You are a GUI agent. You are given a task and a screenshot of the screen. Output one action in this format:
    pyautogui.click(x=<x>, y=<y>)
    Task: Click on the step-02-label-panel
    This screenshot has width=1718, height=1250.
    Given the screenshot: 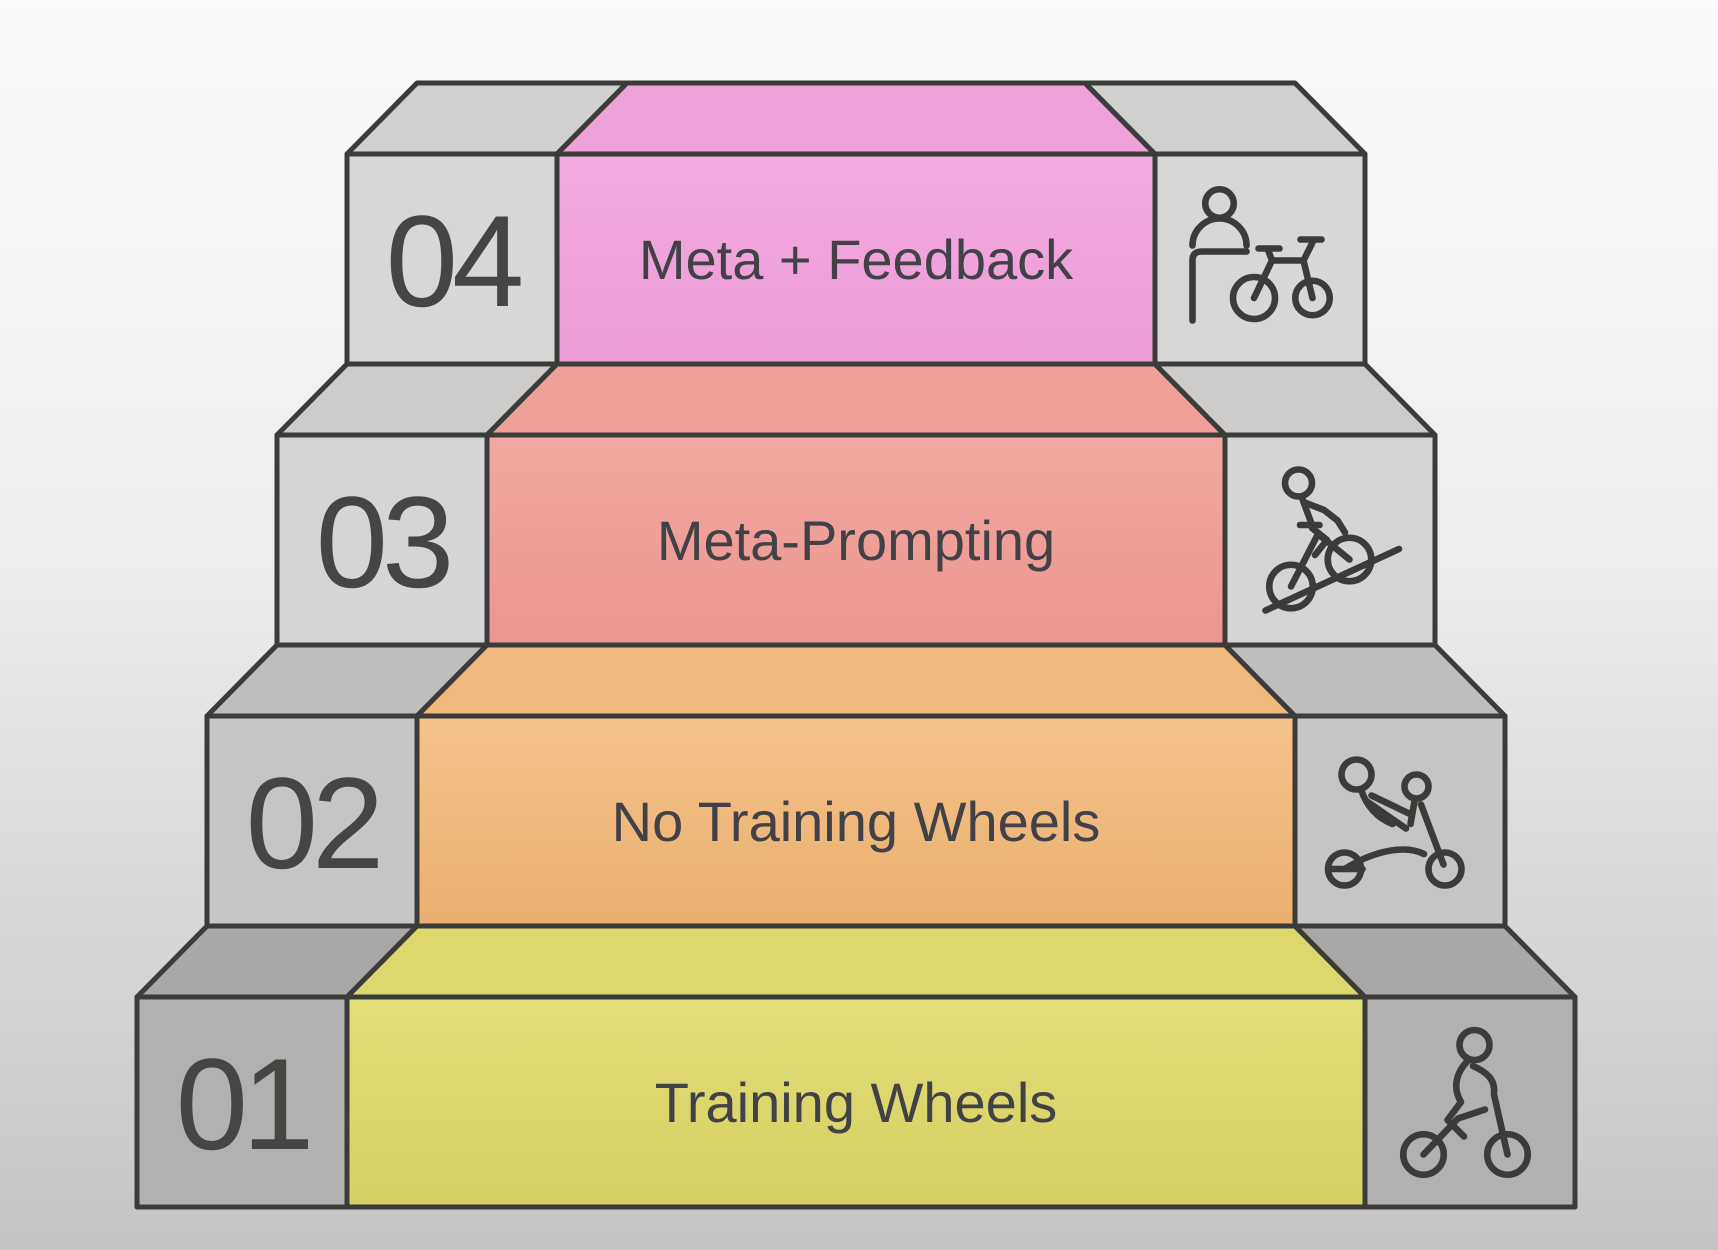 What is the action you would take?
    pyautogui.click(x=856, y=821)
    